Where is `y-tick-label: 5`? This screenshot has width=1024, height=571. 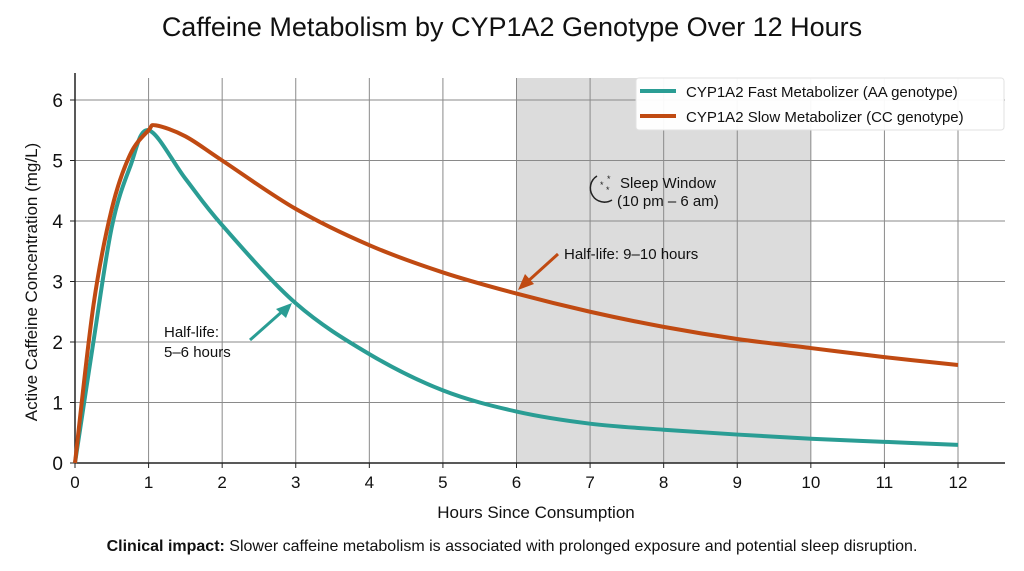
y-tick-label: 5 is located at coordinates (57, 162).